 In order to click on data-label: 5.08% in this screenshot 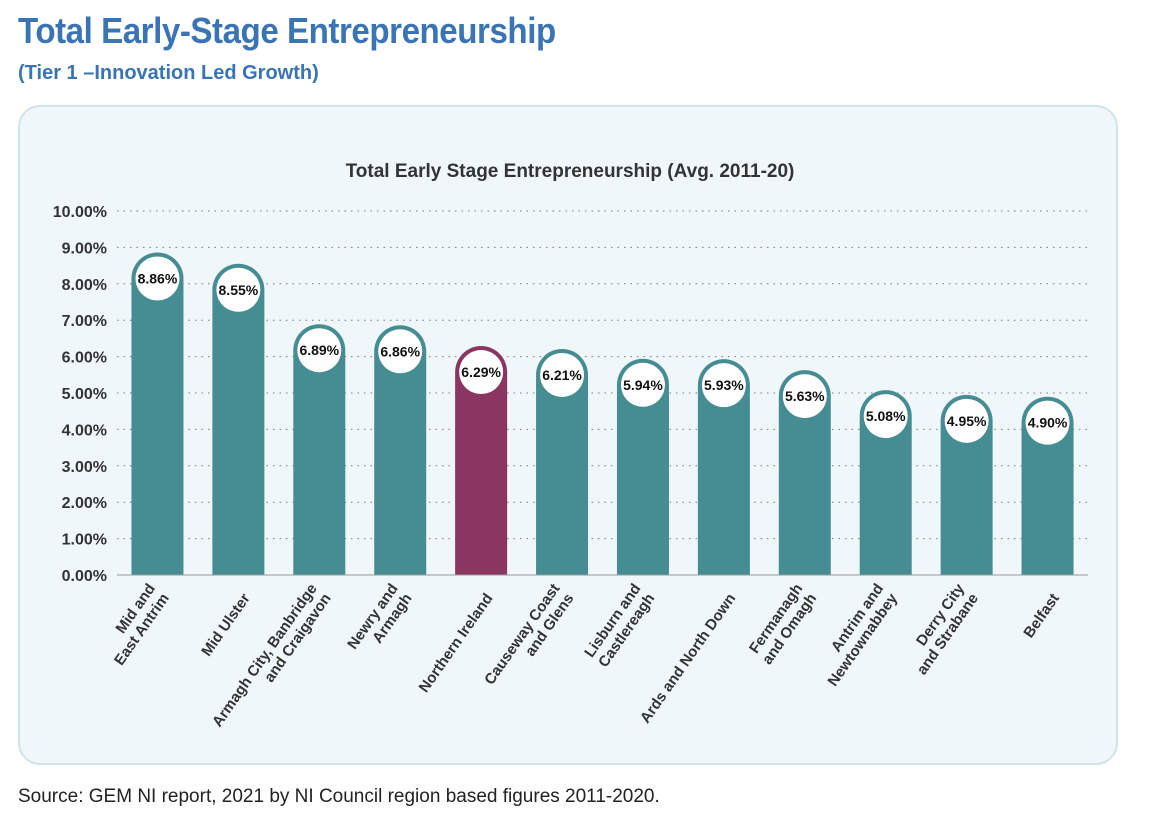, I will do `click(886, 416)`.